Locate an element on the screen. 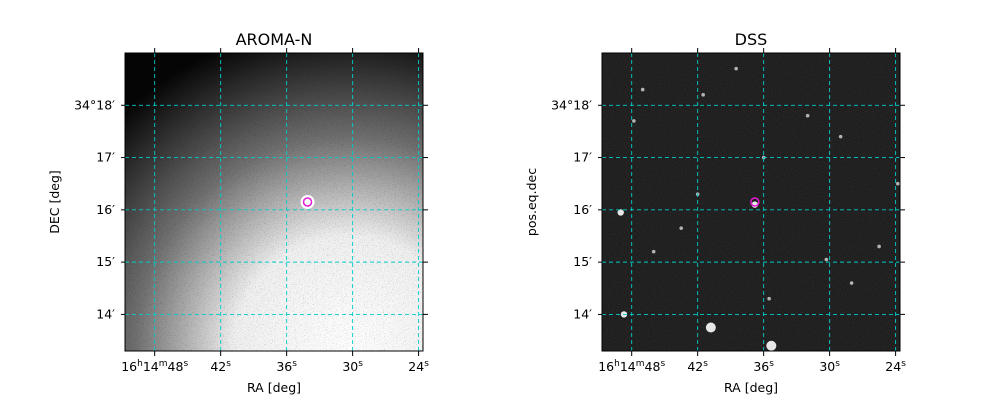 Image resolution: width=1000 pixels, height=400 pixels. aroma-n-ytick-label: 14′ is located at coordinates (105, 313).